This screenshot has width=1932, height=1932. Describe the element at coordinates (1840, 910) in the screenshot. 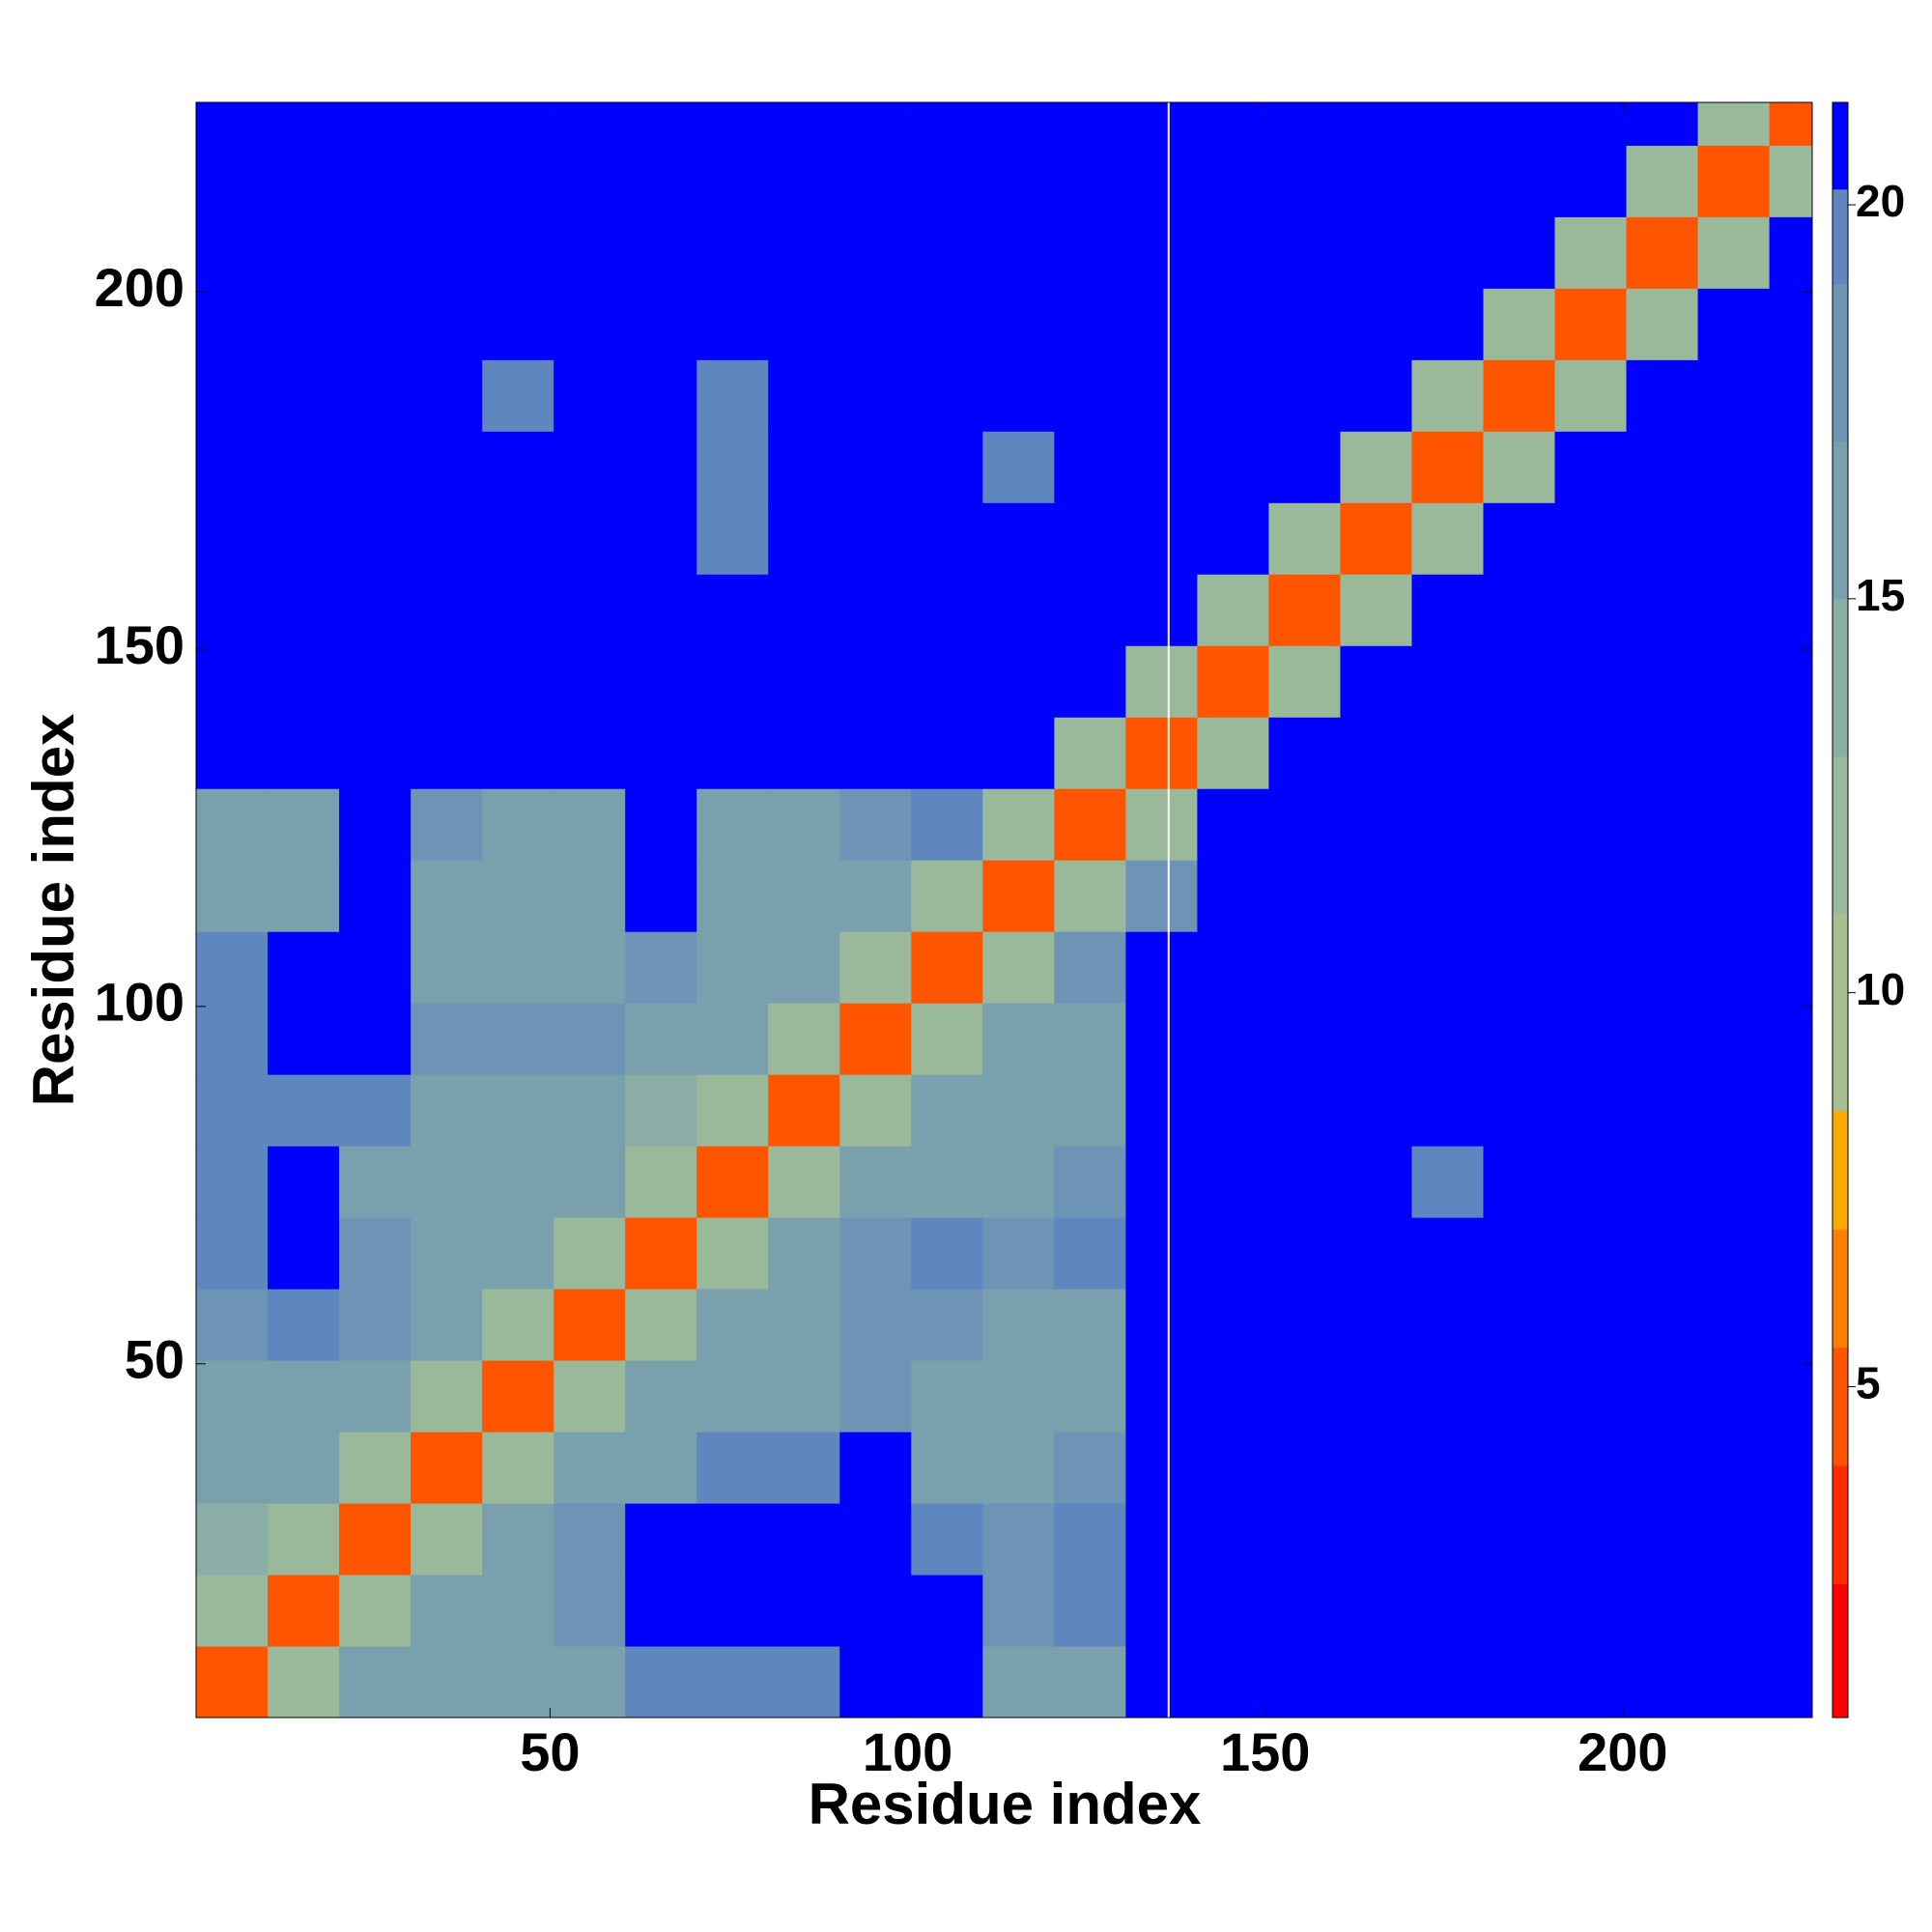

I see `colorbar-frame` at that location.